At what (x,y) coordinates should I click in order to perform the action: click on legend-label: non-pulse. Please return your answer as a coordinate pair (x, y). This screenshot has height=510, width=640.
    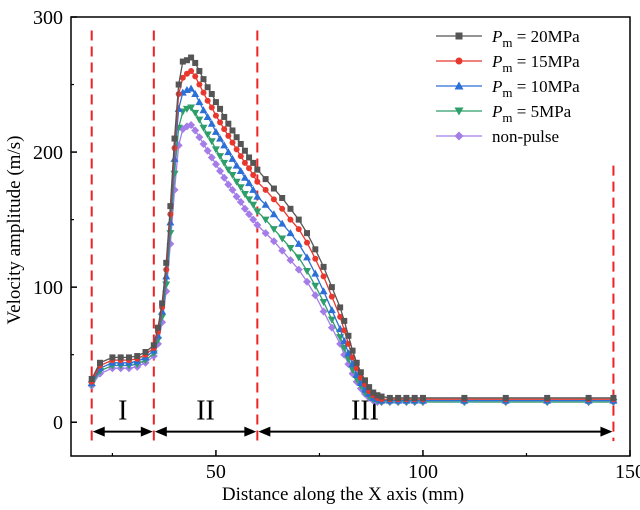
    Looking at the image, I should click on (525, 136).